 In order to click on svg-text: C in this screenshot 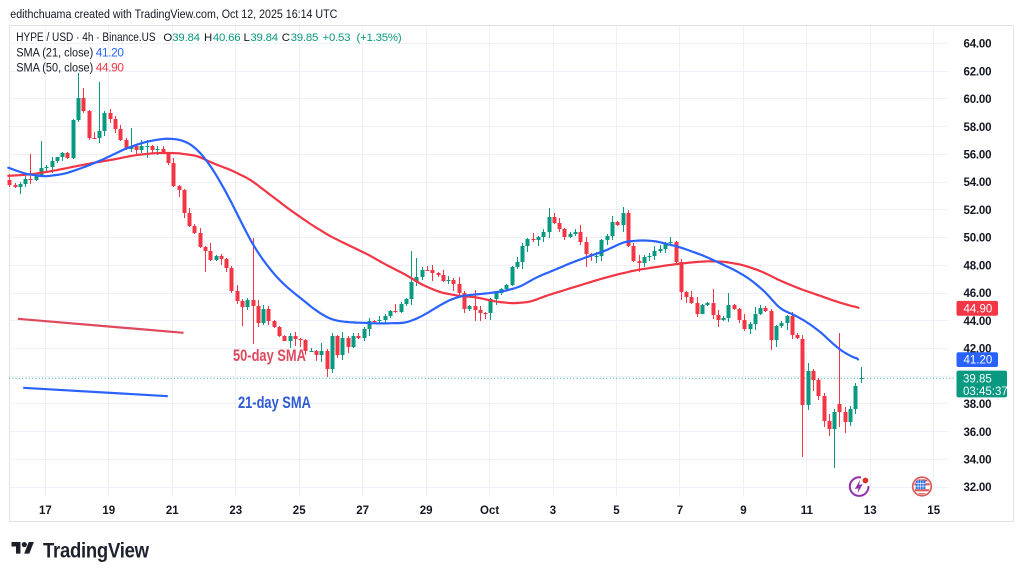, I will do `click(286, 38)`.